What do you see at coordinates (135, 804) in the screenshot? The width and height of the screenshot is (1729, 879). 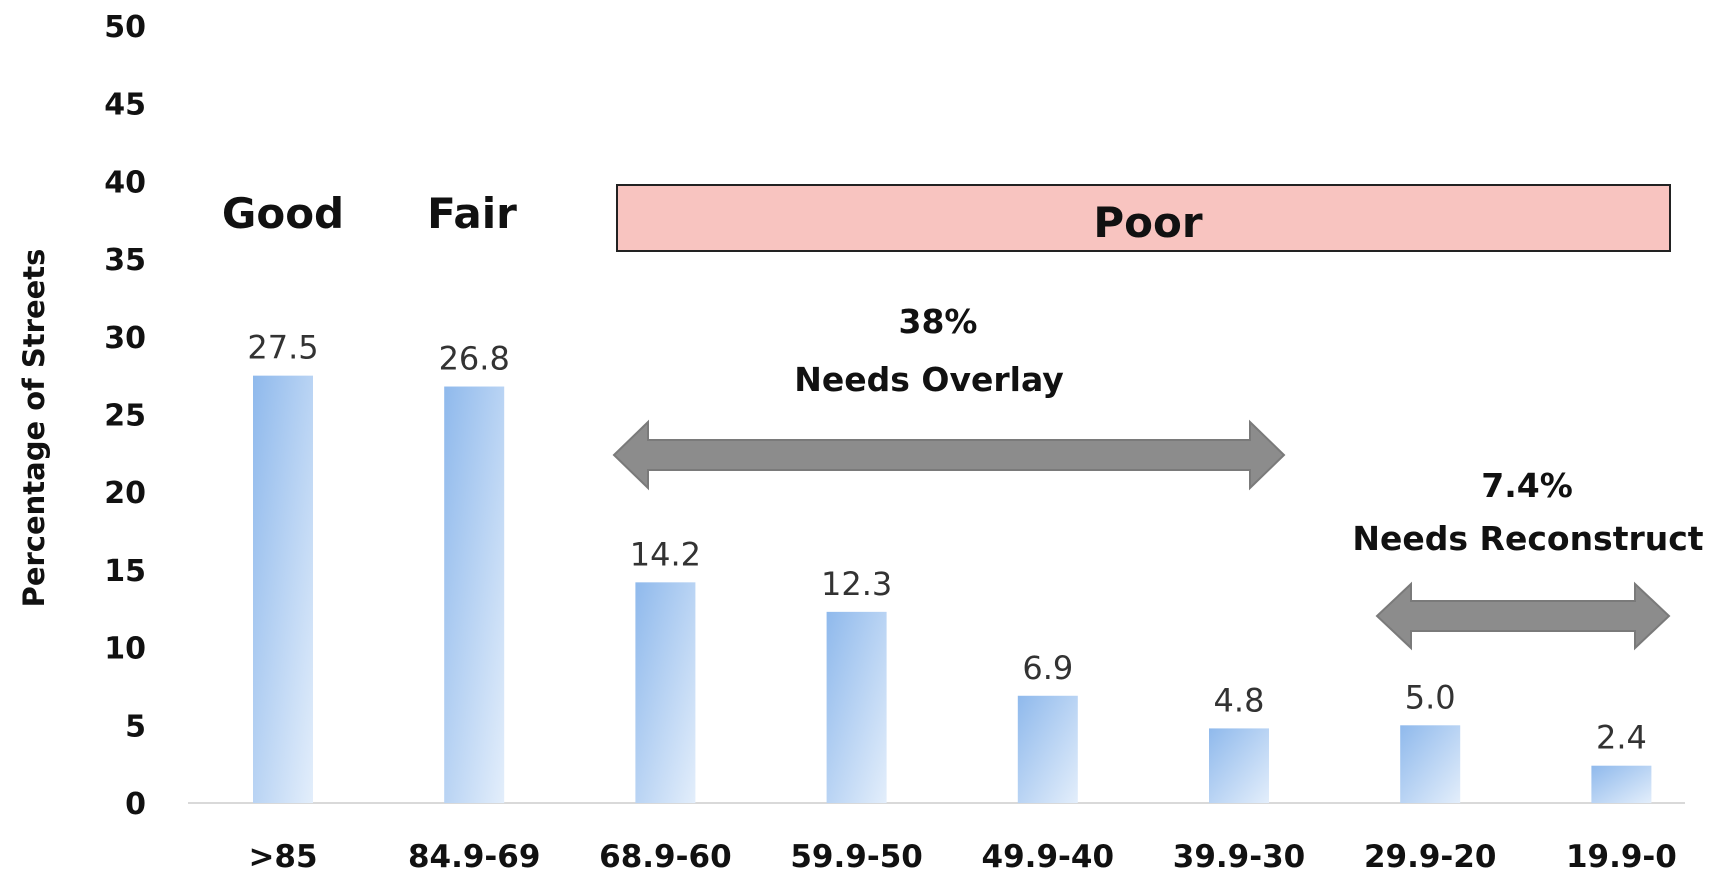 I see `y-tick-label: 0` at bounding box center [135, 804].